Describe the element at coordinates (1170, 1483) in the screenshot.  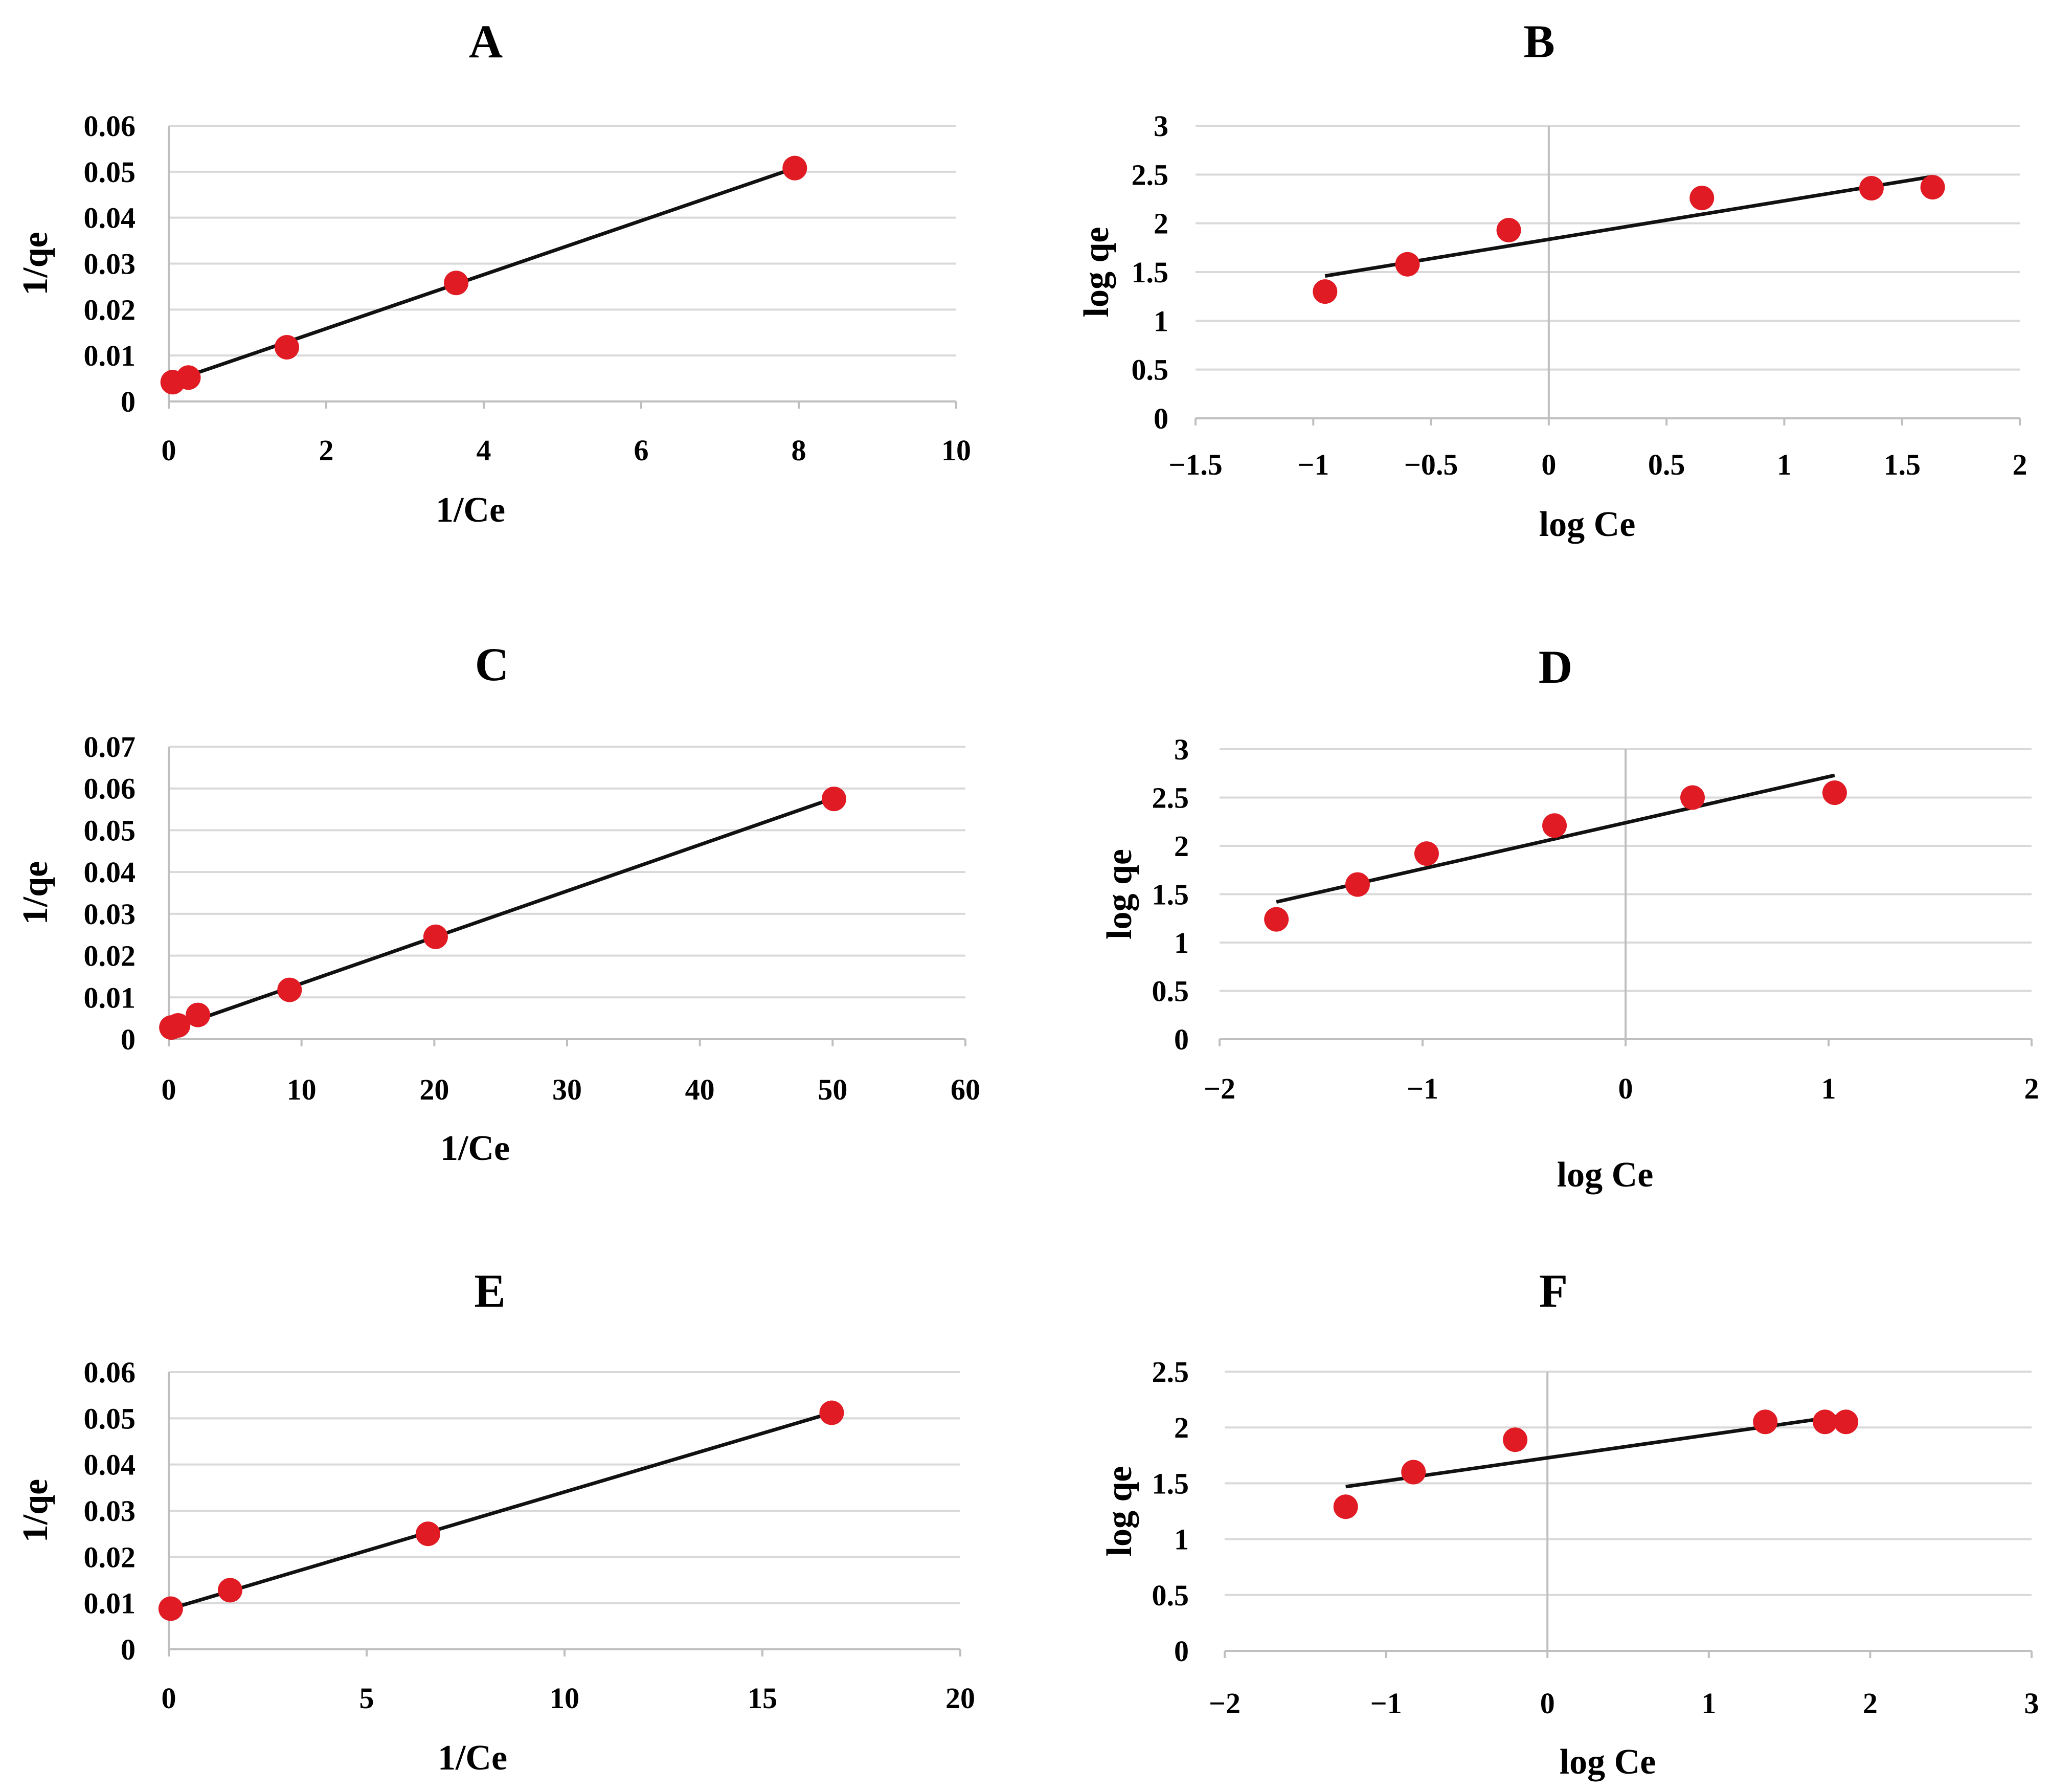
I see `y-tick-label: 1.5` at that location.